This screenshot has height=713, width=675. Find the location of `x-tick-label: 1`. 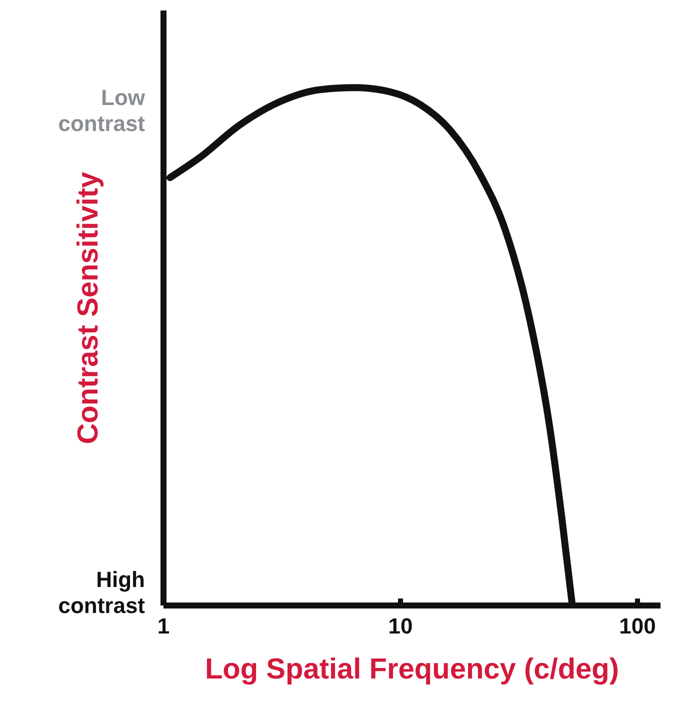

x-tick-label: 1 is located at coordinates (163, 626).